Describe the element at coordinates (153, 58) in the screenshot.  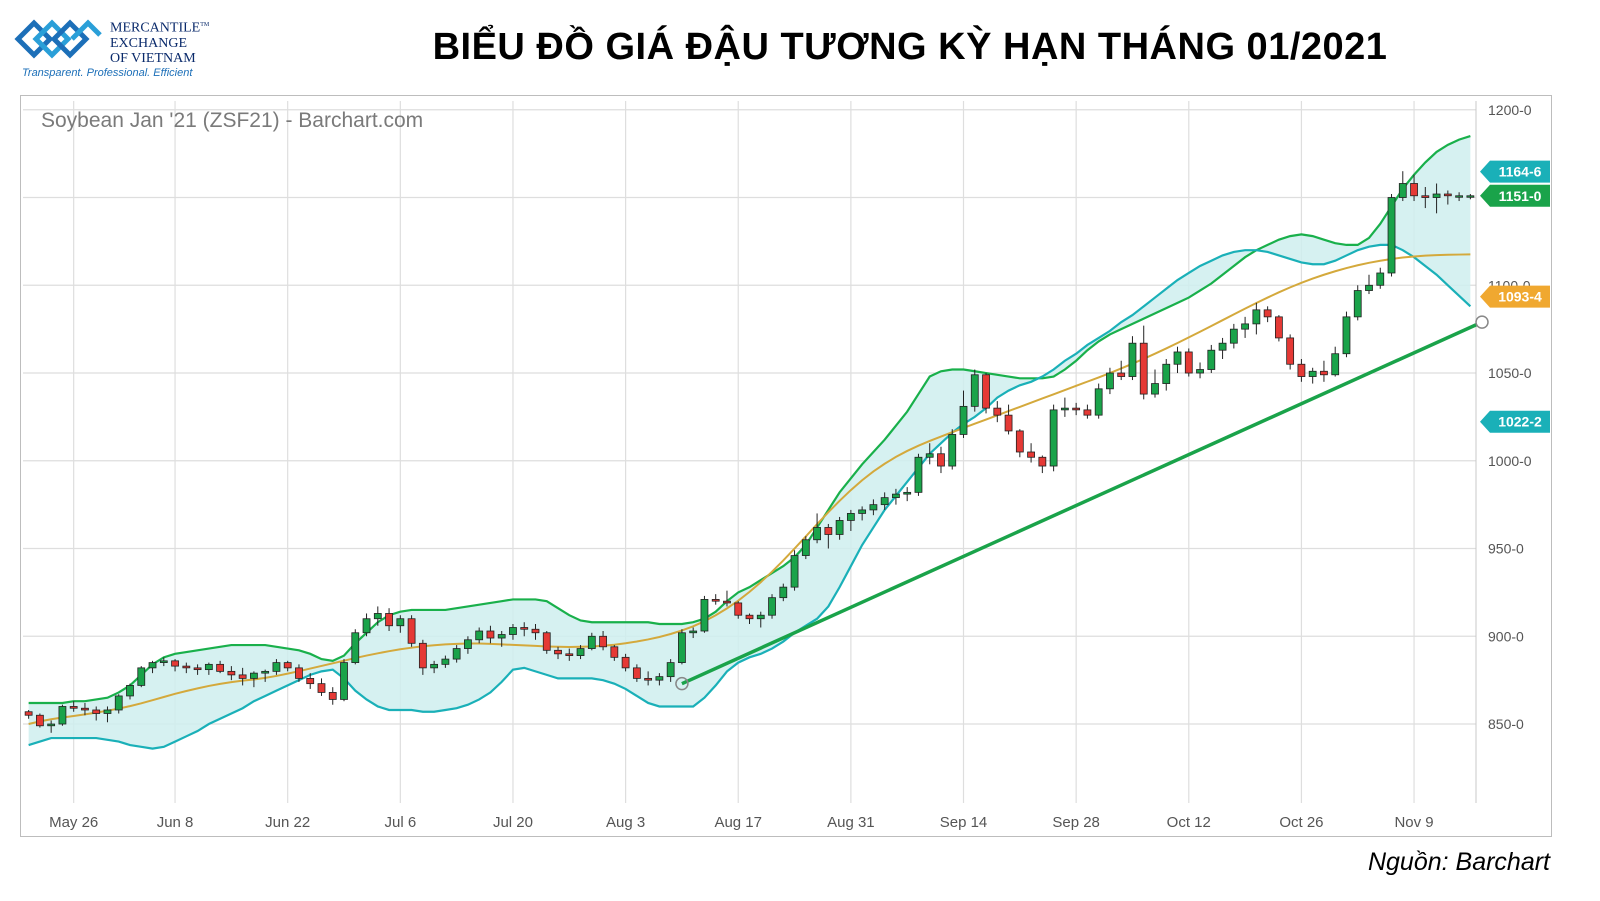
I see `logo-line-3: OF VIETNAM` at that location.